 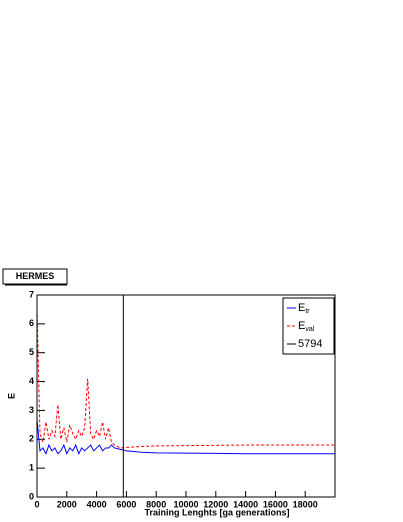 What do you see at coordinates (36, 504) in the screenshot?
I see `x-tick-label: 0` at bounding box center [36, 504].